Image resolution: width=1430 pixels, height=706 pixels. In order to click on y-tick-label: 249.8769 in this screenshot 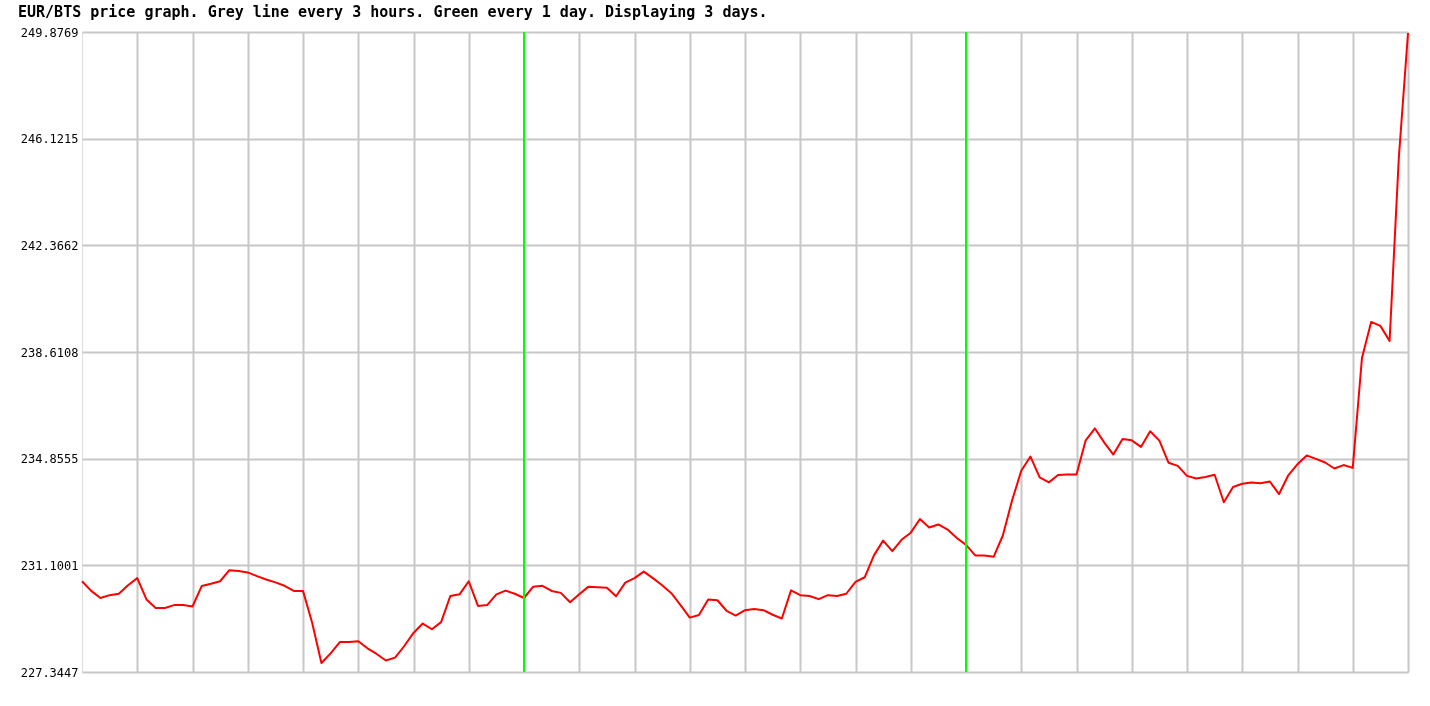, I will do `click(49, 32)`.